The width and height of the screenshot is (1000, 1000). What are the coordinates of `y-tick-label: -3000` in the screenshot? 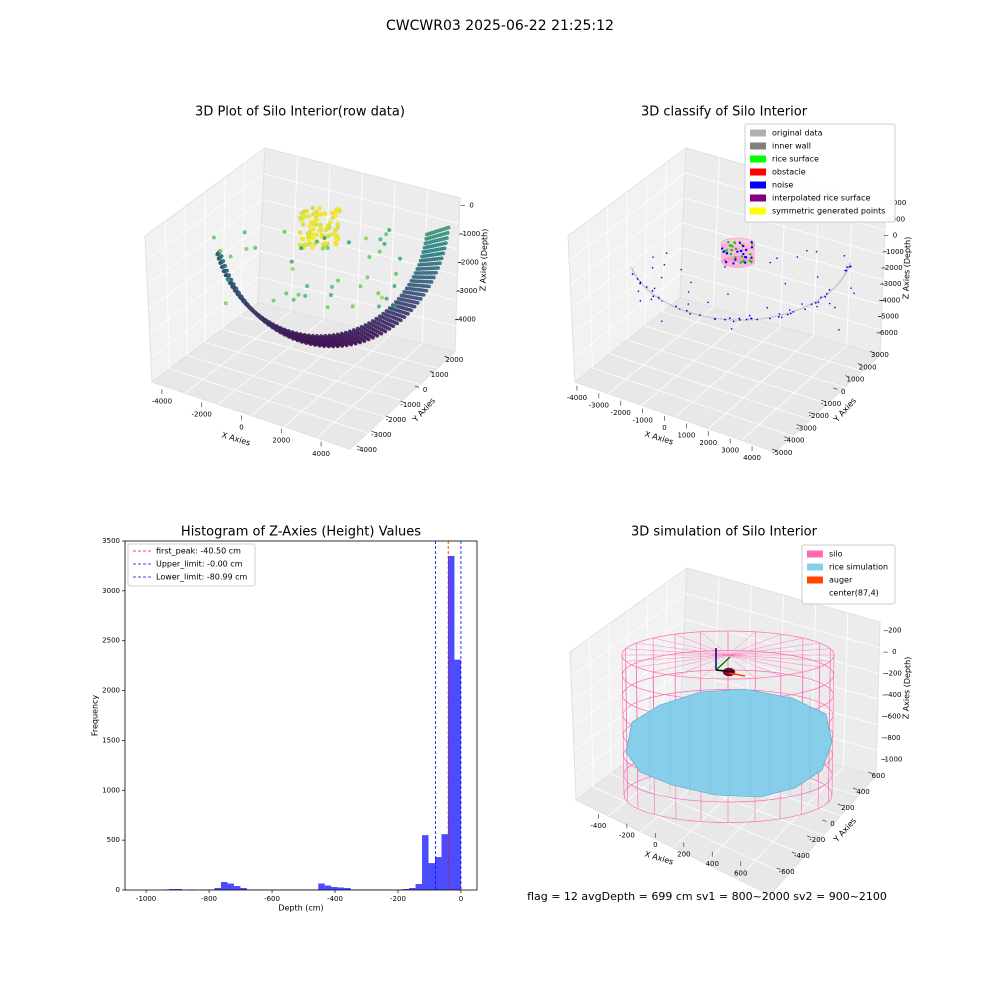 It's located at (381, 435).